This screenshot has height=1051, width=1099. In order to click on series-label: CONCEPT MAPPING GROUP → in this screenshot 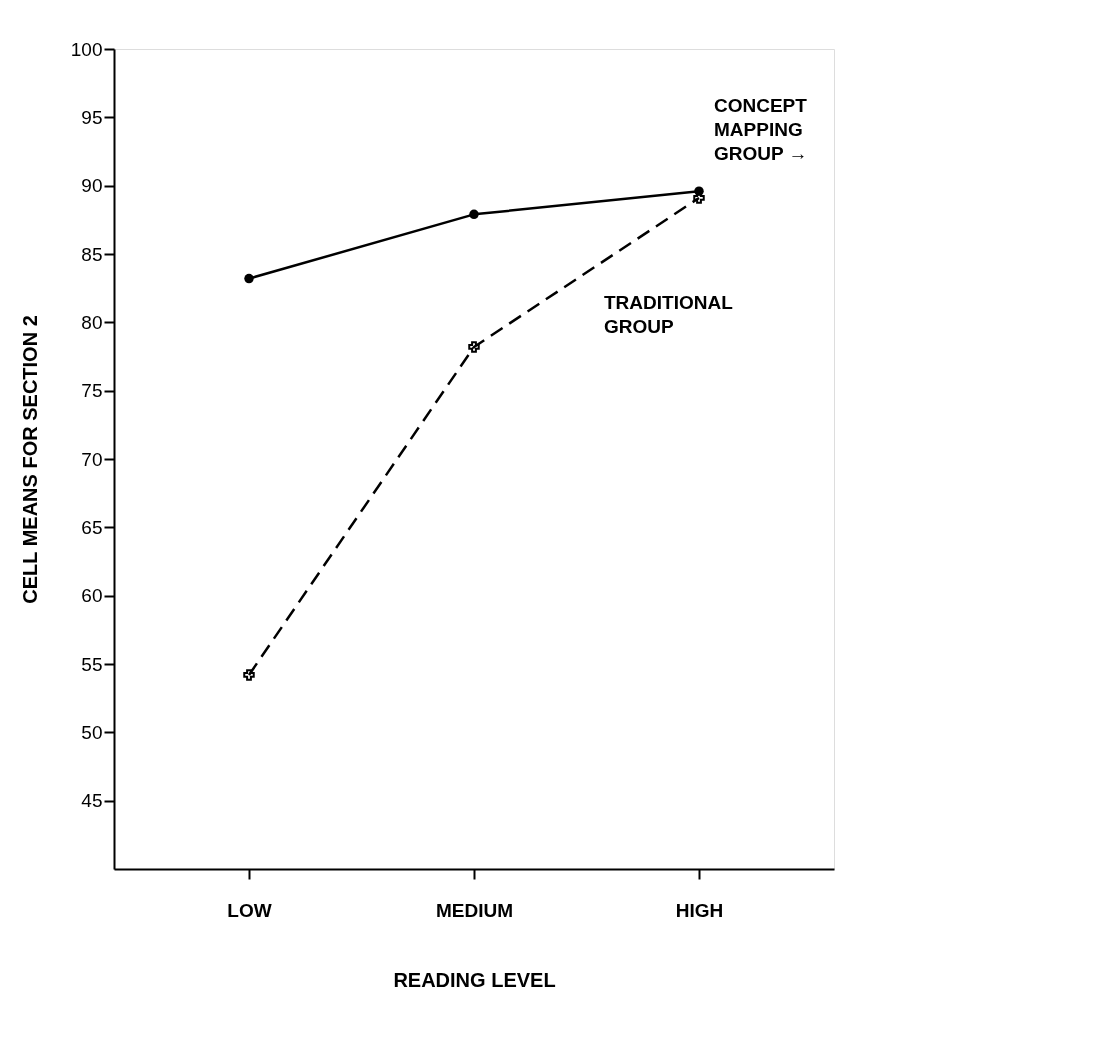, I will do `click(761, 130)`.